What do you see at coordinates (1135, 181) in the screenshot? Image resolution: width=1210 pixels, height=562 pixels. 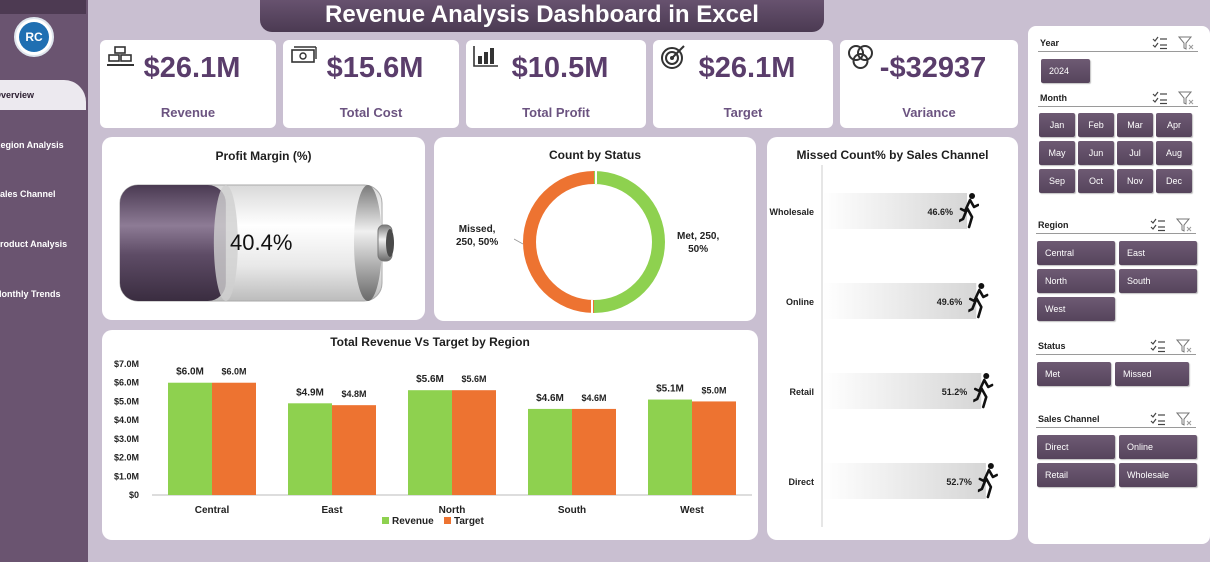 I see `slicer-month-nov: Nov` at bounding box center [1135, 181].